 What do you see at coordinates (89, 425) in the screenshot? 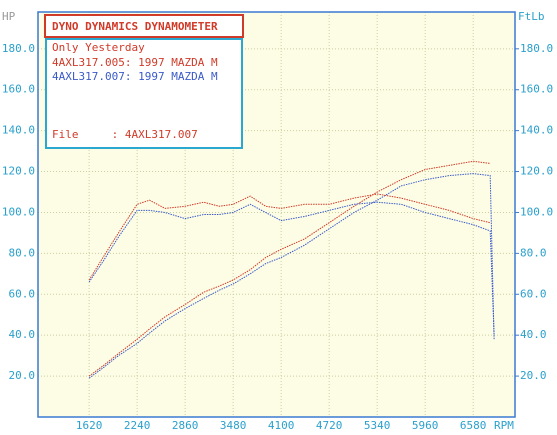
I see `x-tick-label: 1620` at bounding box center [89, 425].